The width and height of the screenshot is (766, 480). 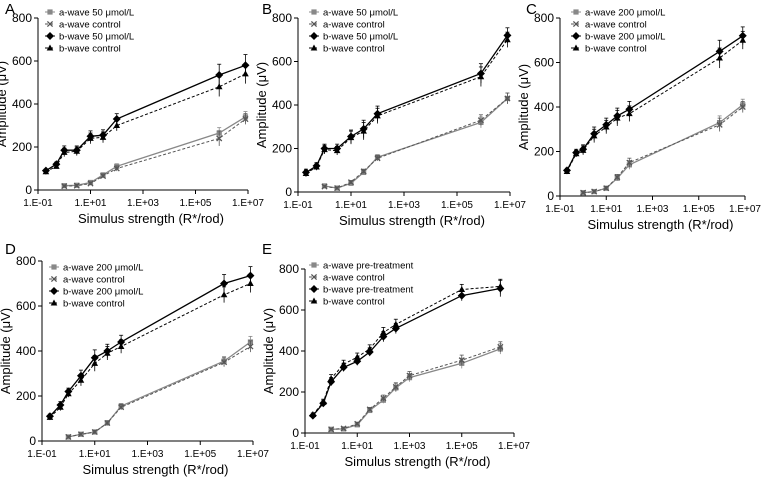 What do you see at coordinates (368, 290) in the screenshot?
I see `legend-label: b-wave pre-treatment` at bounding box center [368, 290].